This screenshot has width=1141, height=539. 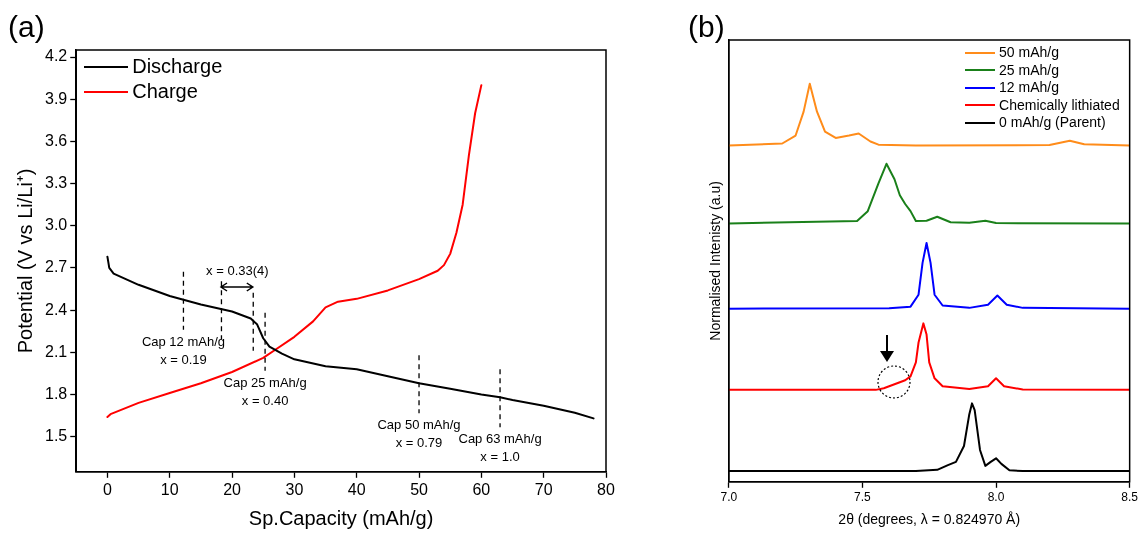 I want to click on y-tick-label: 3.9, so click(x=56, y=98).